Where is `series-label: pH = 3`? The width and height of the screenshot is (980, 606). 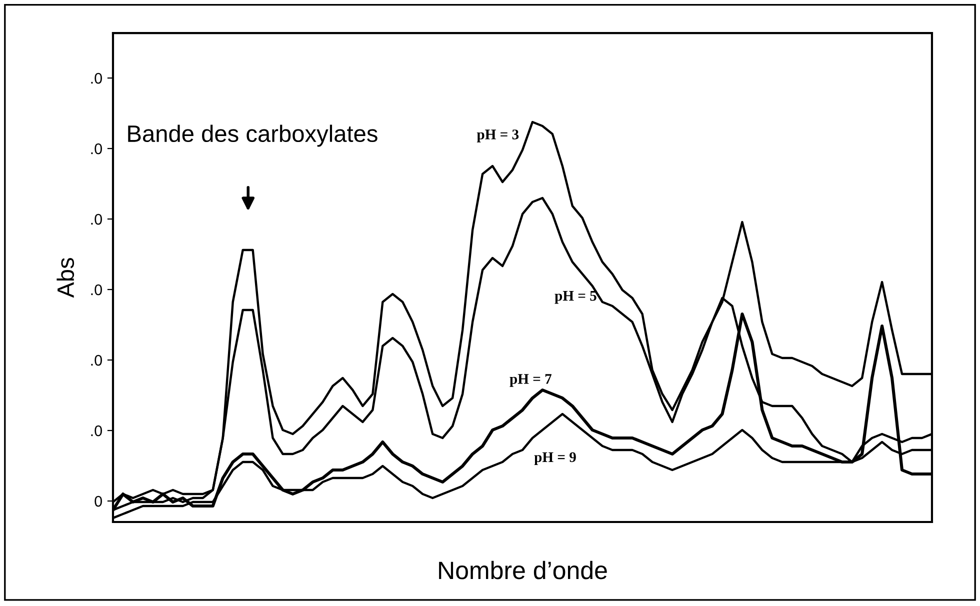 series-label: pH = 3 is located at coordinates (497, 136).